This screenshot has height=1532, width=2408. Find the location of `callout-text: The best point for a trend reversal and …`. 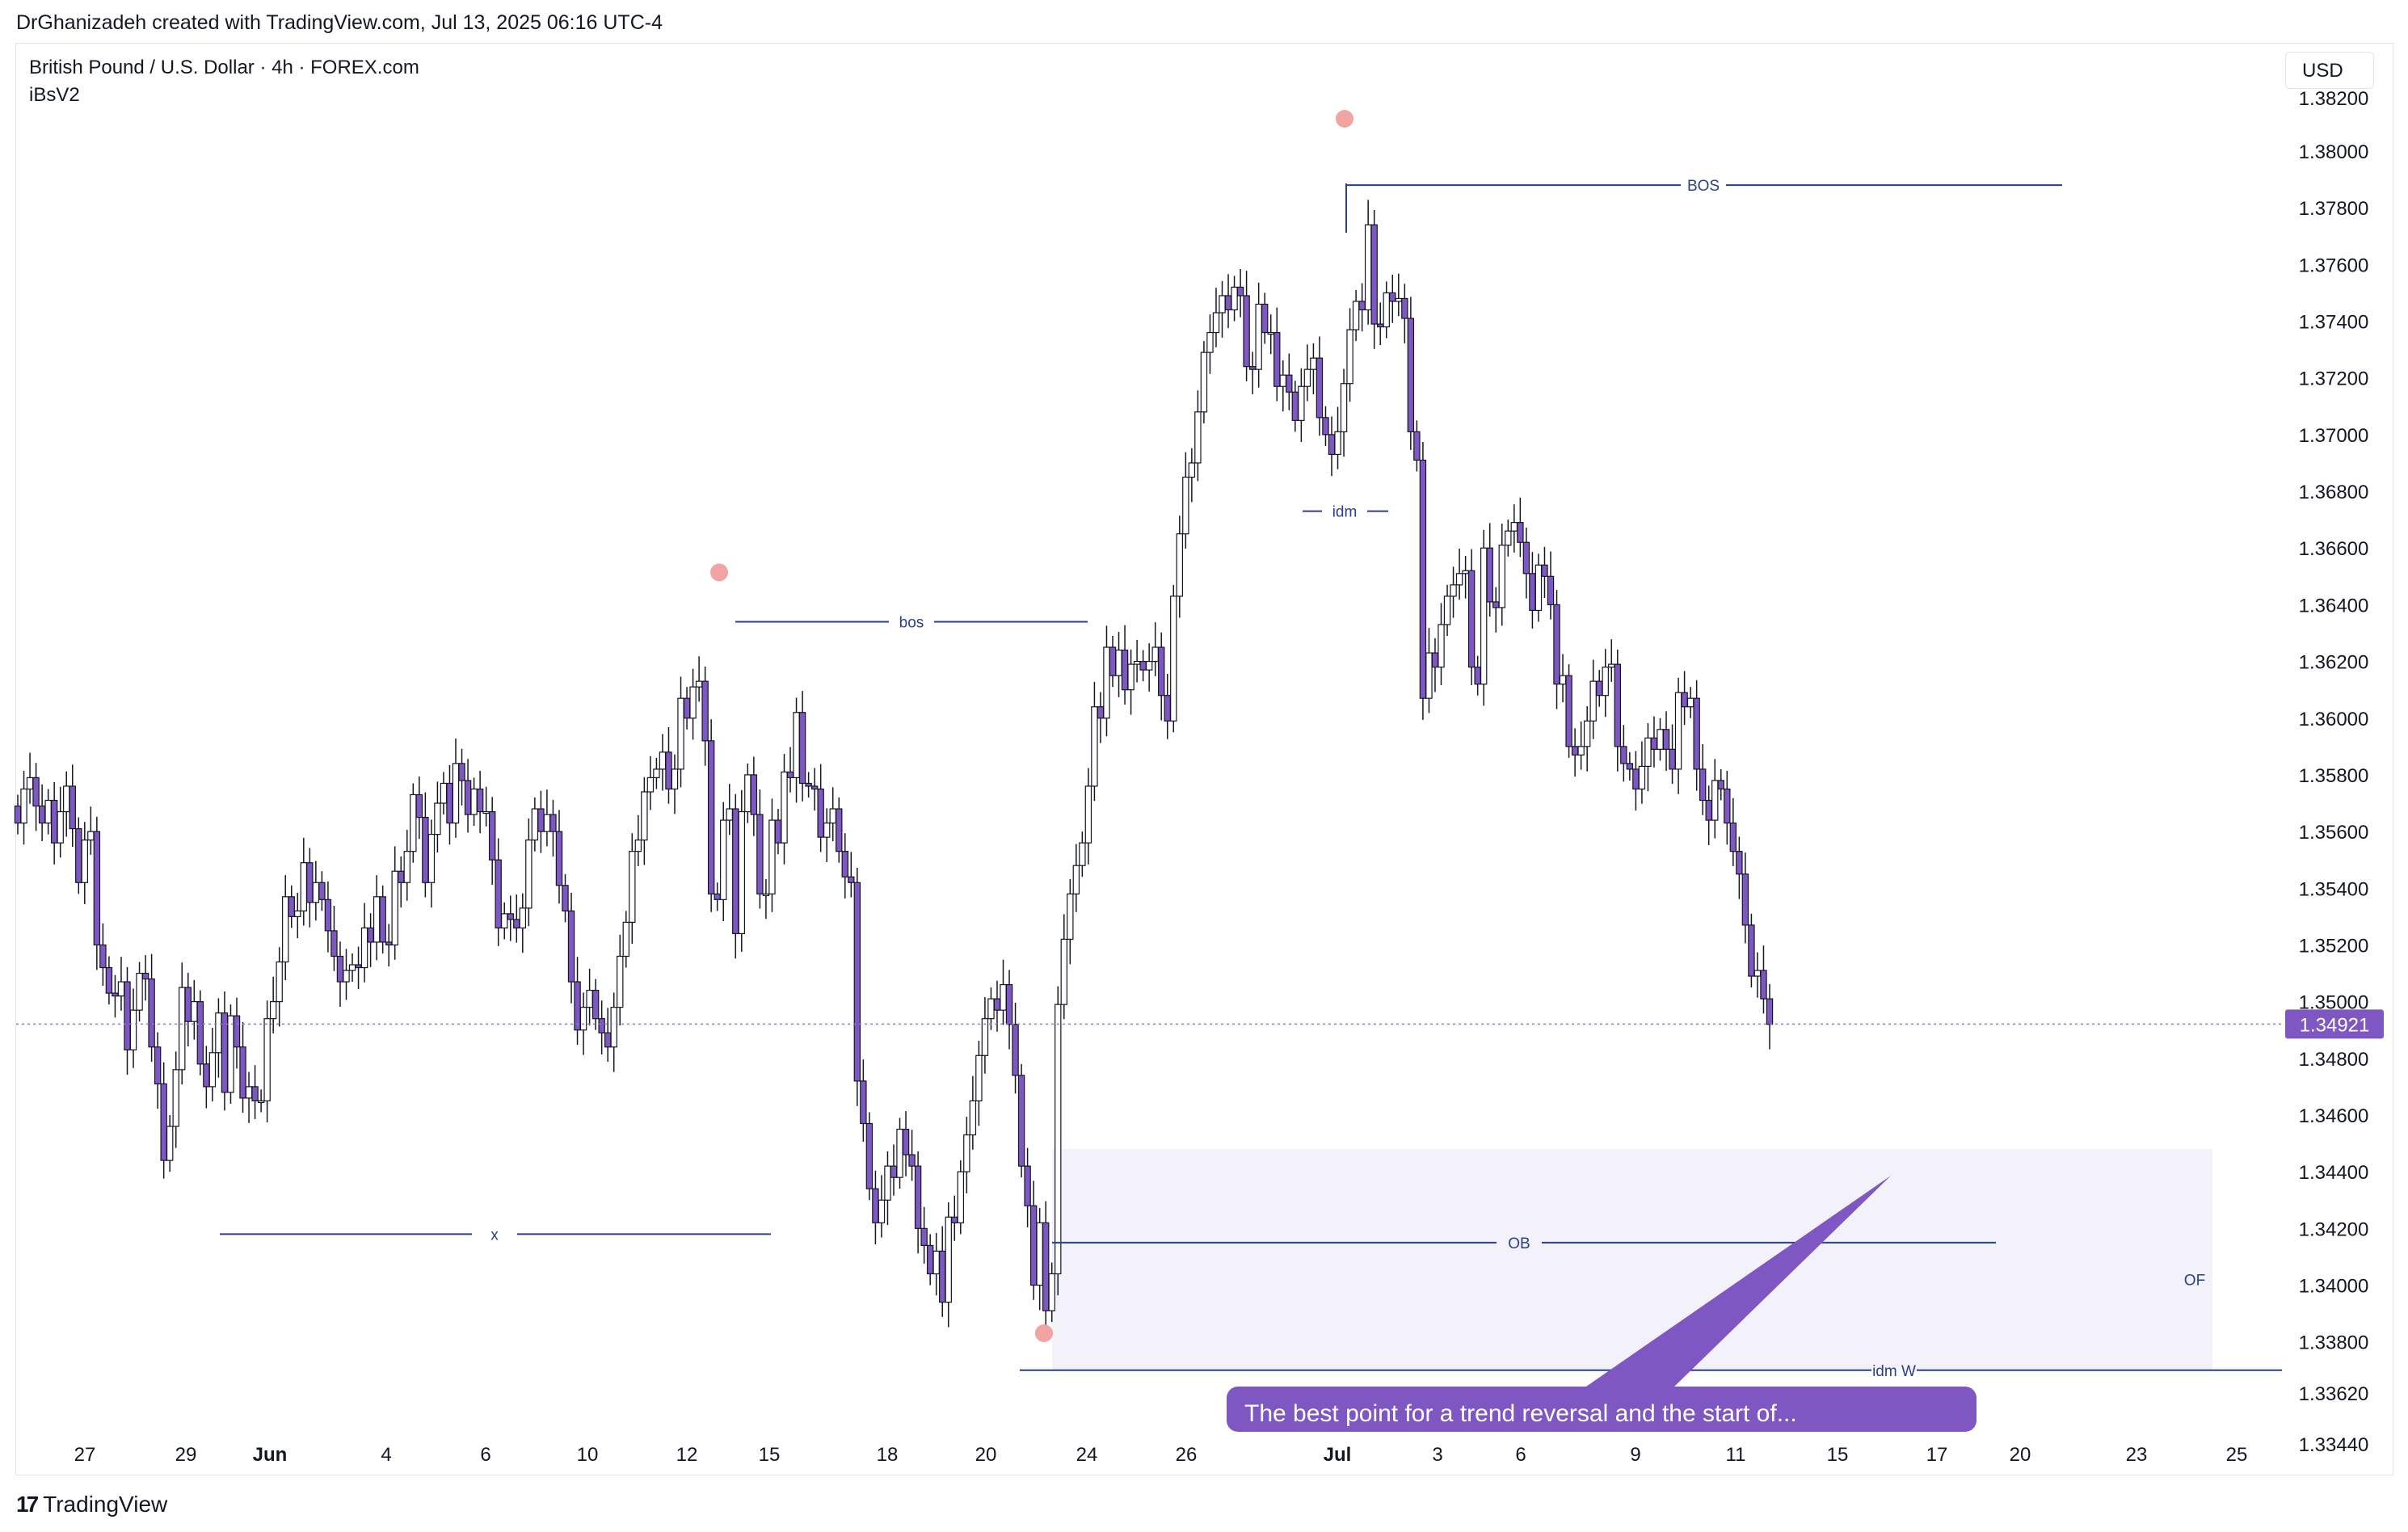

callout-text: The best point for a trend reversal and … is located at coordinates (1520, 1413).